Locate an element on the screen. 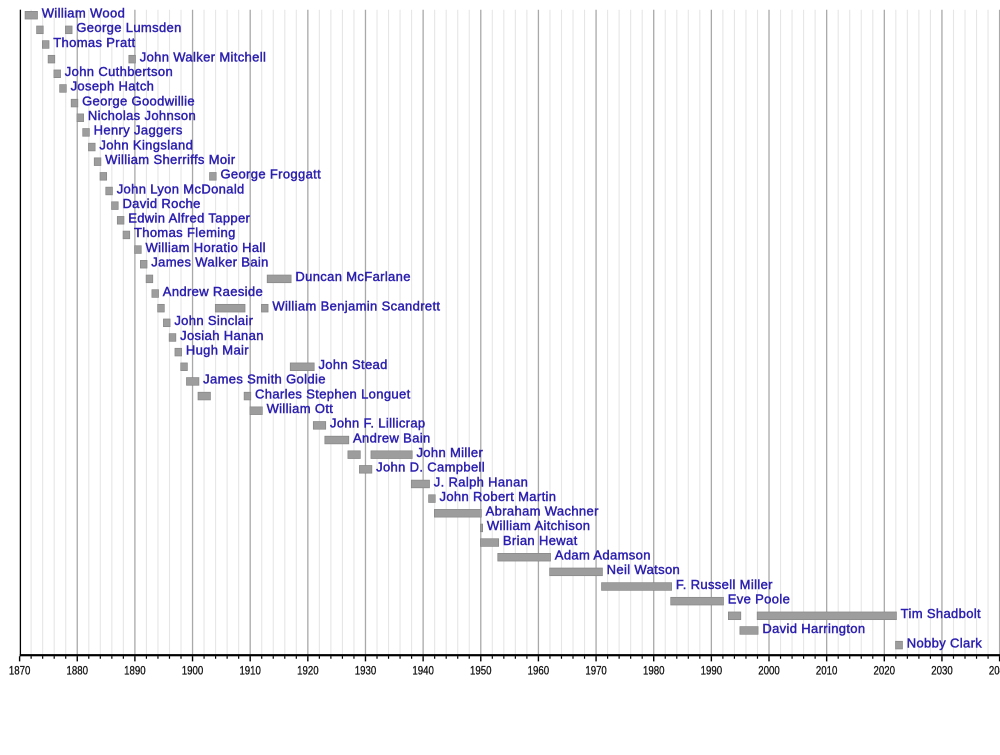  svg-text: F. Russell Miller is located at coordinates (724, 584).